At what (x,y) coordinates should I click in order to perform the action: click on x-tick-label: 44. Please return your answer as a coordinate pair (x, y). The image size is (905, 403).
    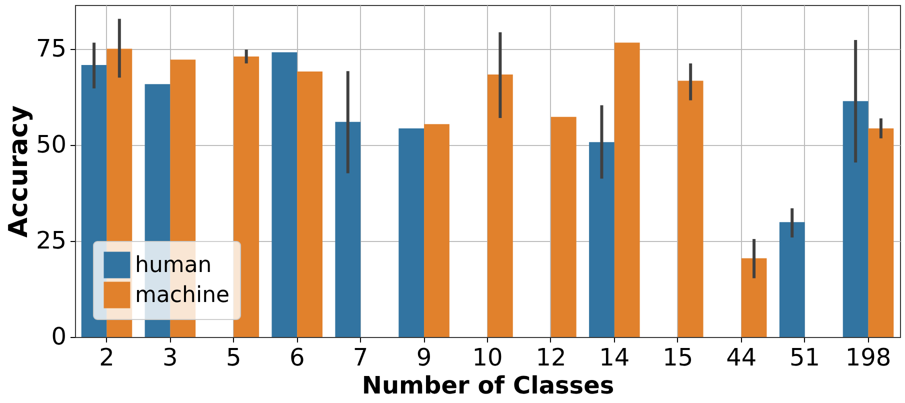
    Looking at the image, I should click on (741, 358).